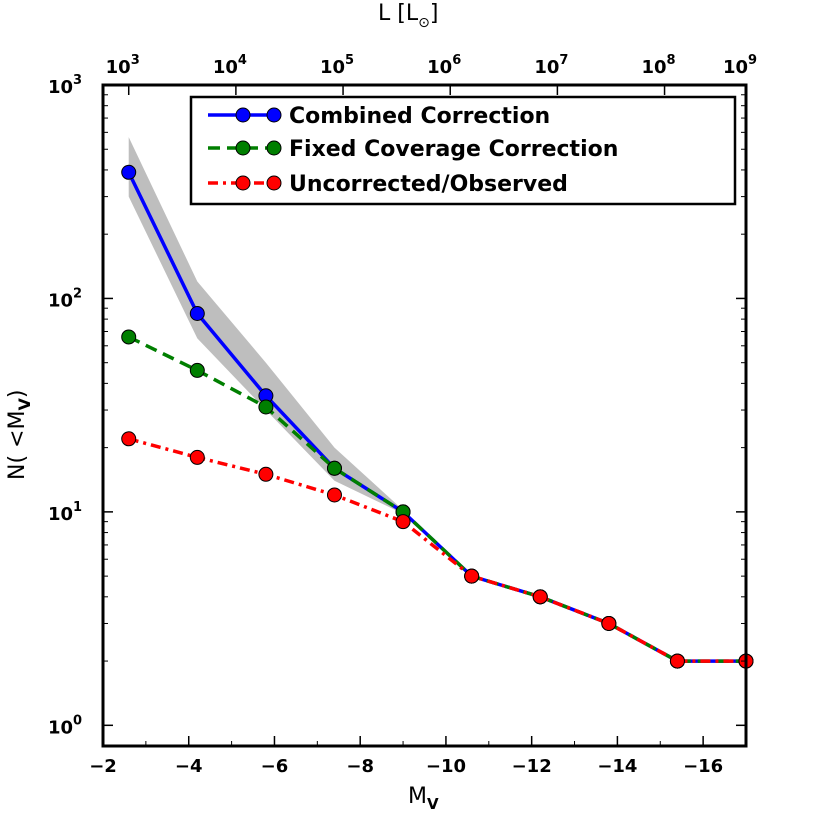 Image resolution: width=830 pixels, height=830 pixels. I want to click on x-tick-label: −16, so click(703, 766).